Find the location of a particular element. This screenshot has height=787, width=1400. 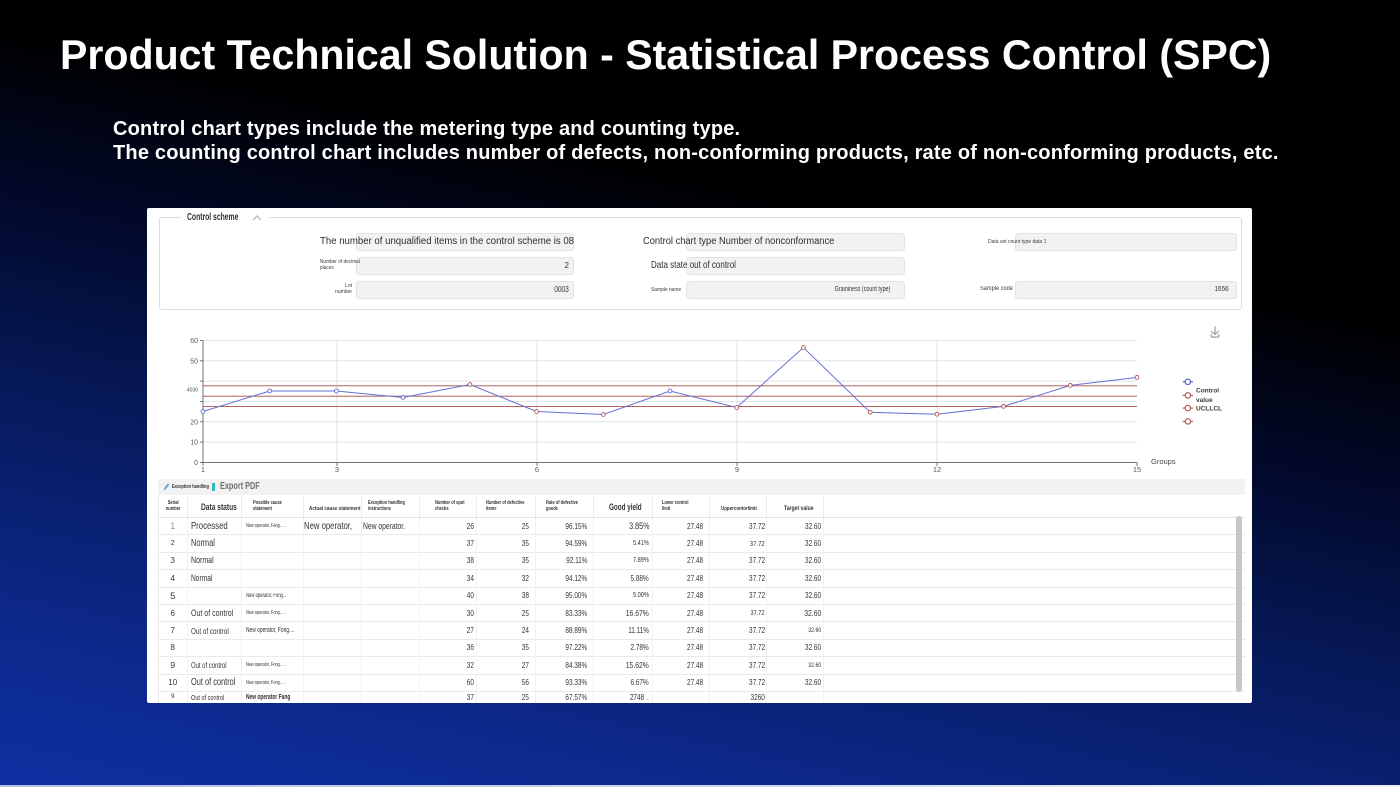

svg-text: 15 is located at coordinates (1137, 469).